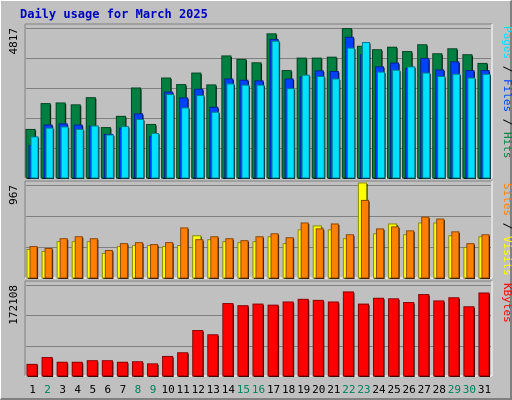 The image size is (512, 400). I want to click on day-label: 27, so click(424, 389).